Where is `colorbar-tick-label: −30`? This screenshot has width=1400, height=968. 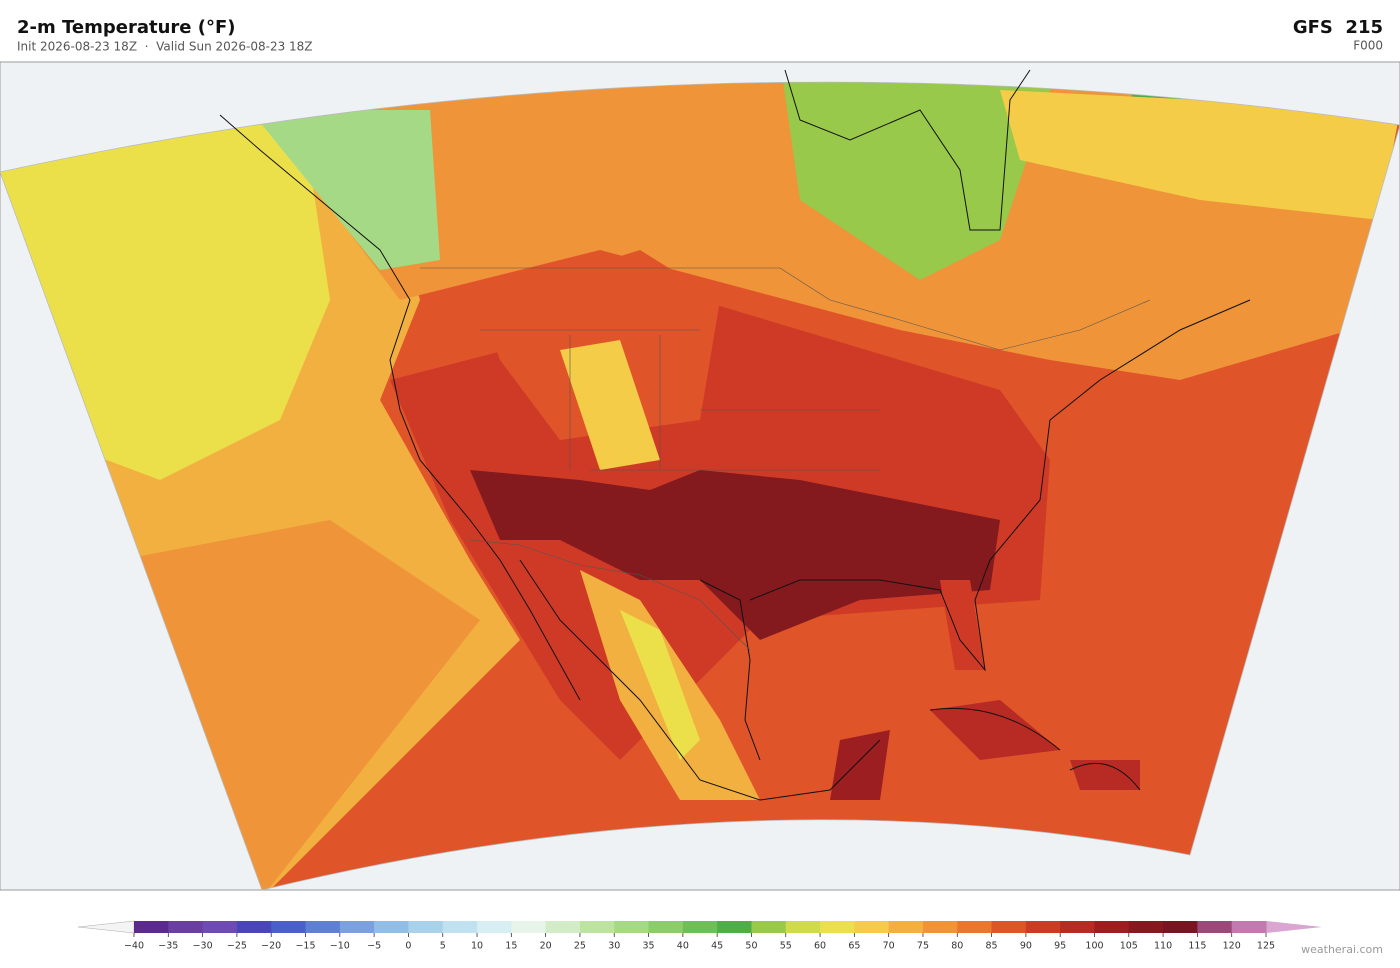 colorbar-tick-label: −30 is located at coordinates (203, 946).